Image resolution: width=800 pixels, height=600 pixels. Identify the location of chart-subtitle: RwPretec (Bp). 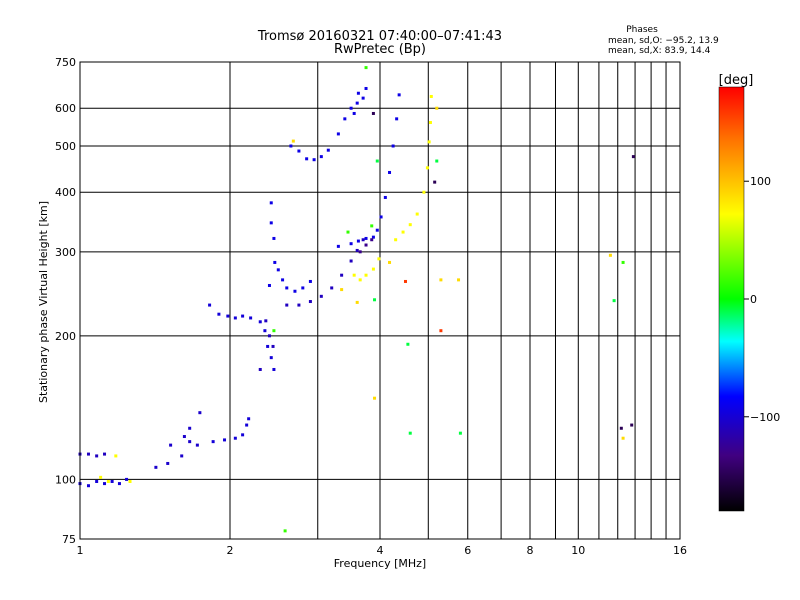
(380, 49).